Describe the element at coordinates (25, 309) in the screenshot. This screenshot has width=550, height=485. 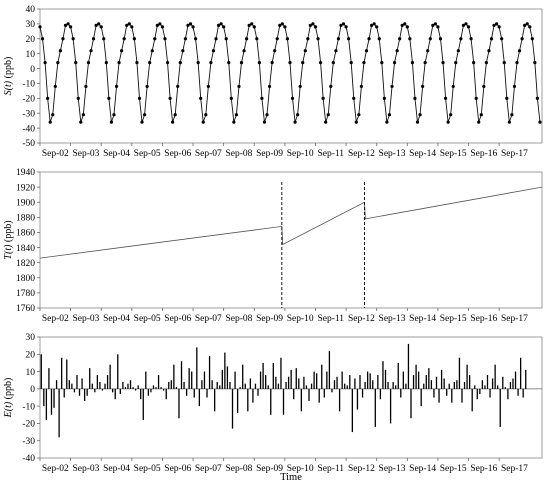
I see `y-tick-label: 1760` at that location.